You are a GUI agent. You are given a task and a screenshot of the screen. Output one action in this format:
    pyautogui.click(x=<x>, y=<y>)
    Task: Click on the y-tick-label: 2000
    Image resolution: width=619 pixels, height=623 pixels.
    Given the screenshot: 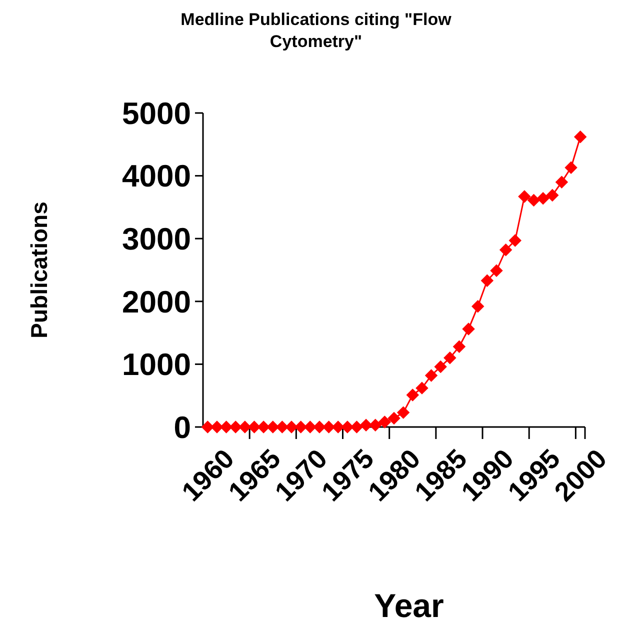 What is the action you would take?
    pyautogui.click(x=156, y=302)
    